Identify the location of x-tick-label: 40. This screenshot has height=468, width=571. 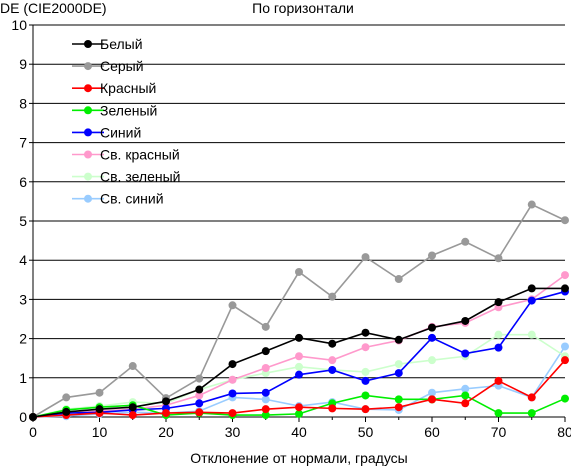
(299, 432).